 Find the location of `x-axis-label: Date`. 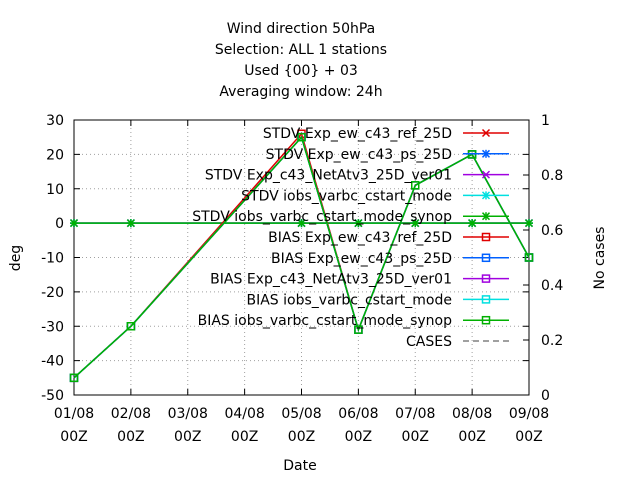

x-axis-label: Date is located at coordinates (299, 466).